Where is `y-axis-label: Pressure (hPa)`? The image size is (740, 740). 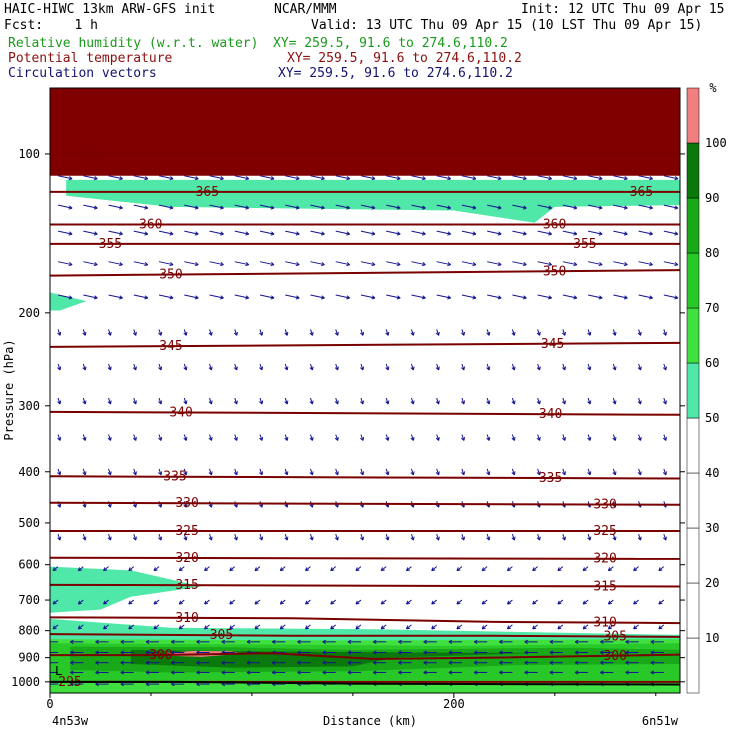 y-axis-label: Pressure (hPa) is located at coordinates (9, 389).